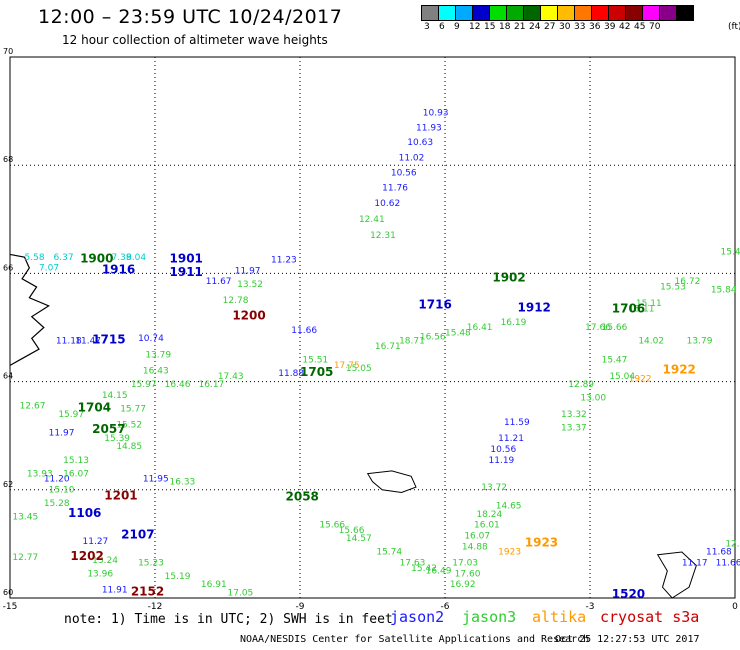 This screenshot has width=740, height=650. I want to click on scale-label: 9, so click(457, 27).